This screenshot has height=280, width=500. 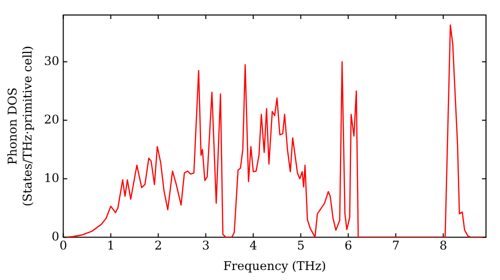 I want to click on x-tick-label: 2, so click(x=158, y=245).